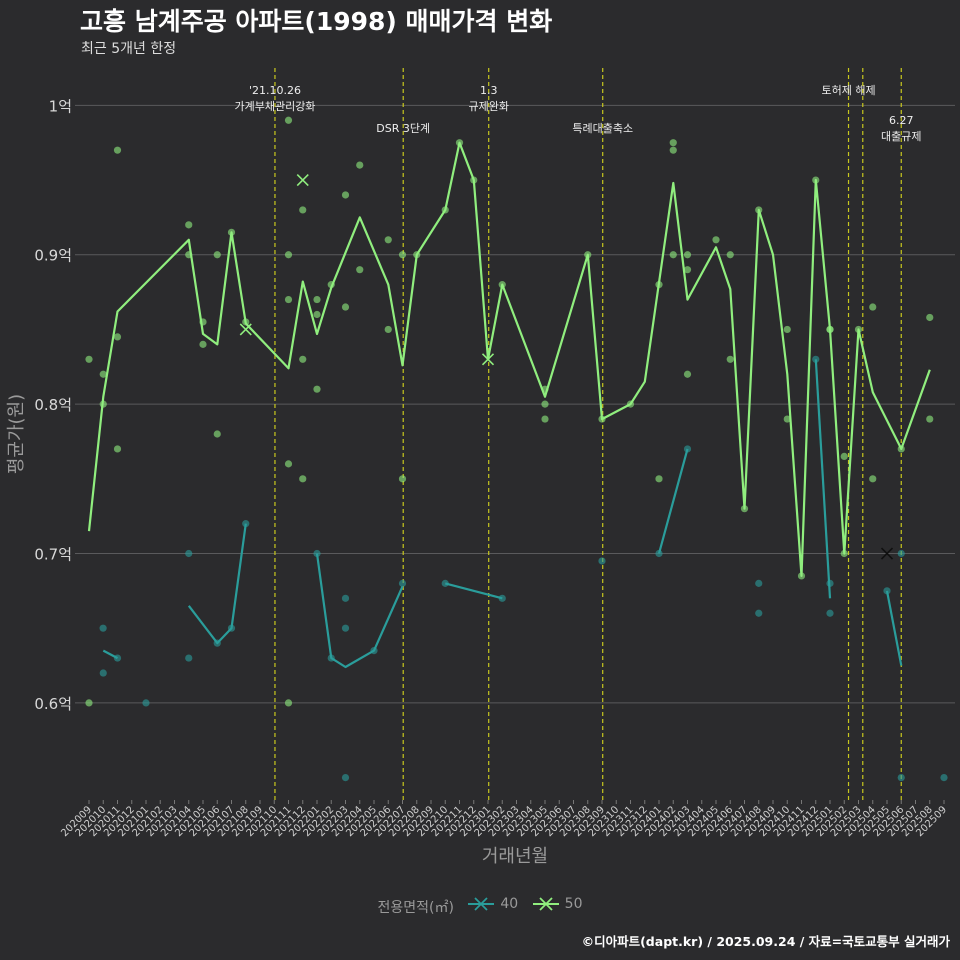 This screenshot has width=960, height=960. Describe the element at coordinates (415, 908) in the screenshot. I see `legend-title: 전용면적(㎡)` at that location.